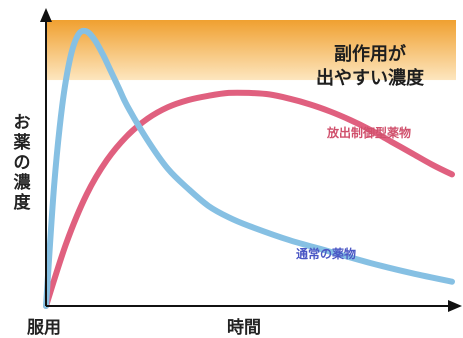 This screenshot has width=463, height=338. Describe the element at coordinates (23, 182) in the screenshot. I see `y-axis-label-char: 濃` at that location.